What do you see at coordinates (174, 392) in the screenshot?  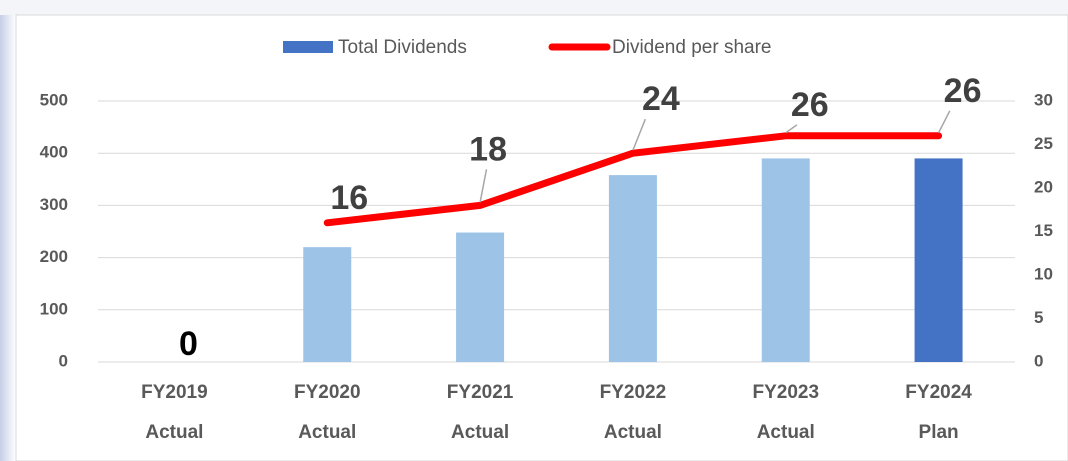 I see `x-tick-label: FY2019` at bounding box center [174, 392].